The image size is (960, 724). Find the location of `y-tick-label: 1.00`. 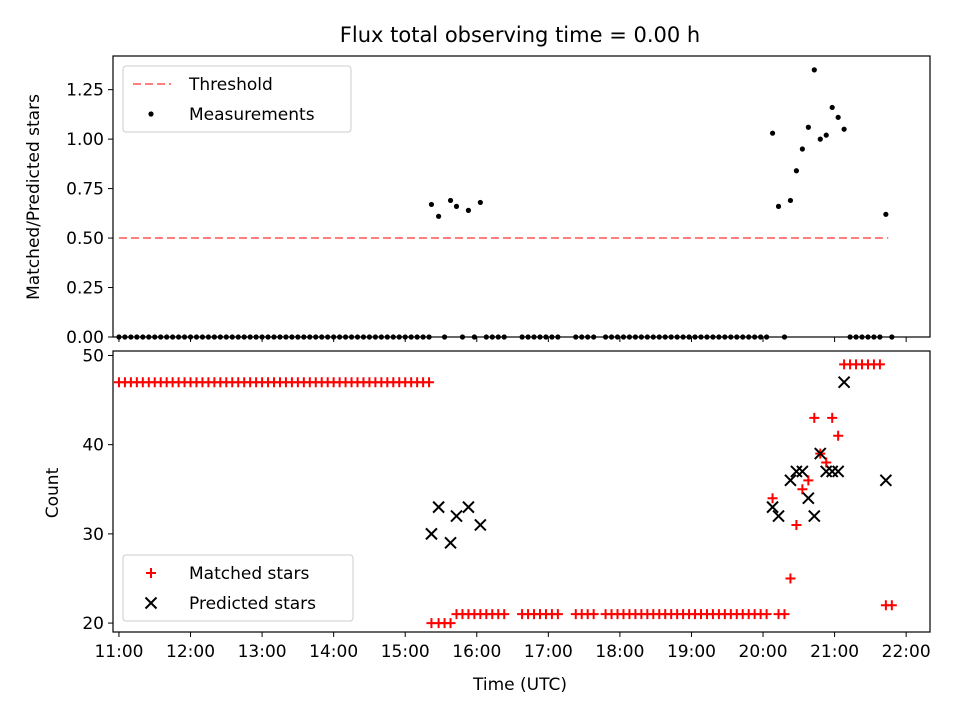

y-tick-label: 1.00 is located at coordinates (85, 140).